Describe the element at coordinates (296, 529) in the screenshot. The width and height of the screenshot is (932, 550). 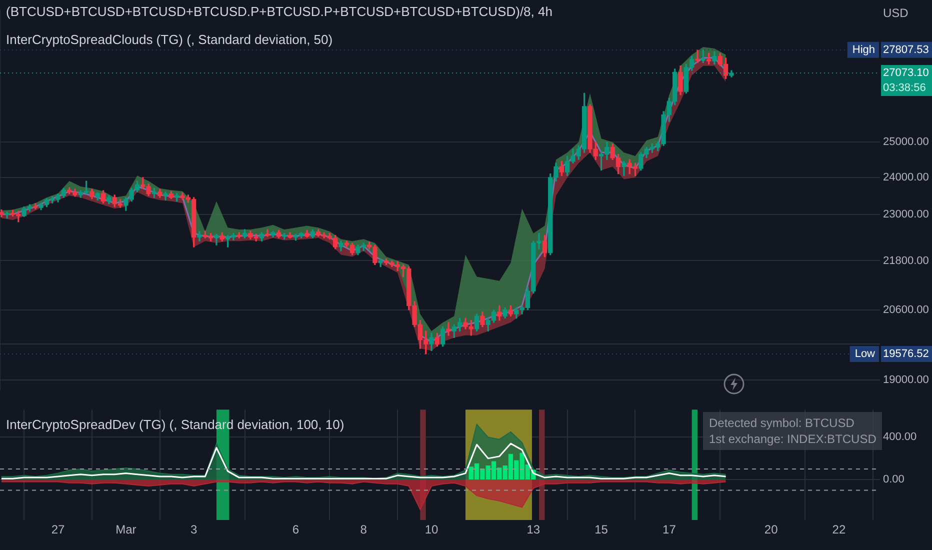
I see `x-tick-label: 6` at that location.